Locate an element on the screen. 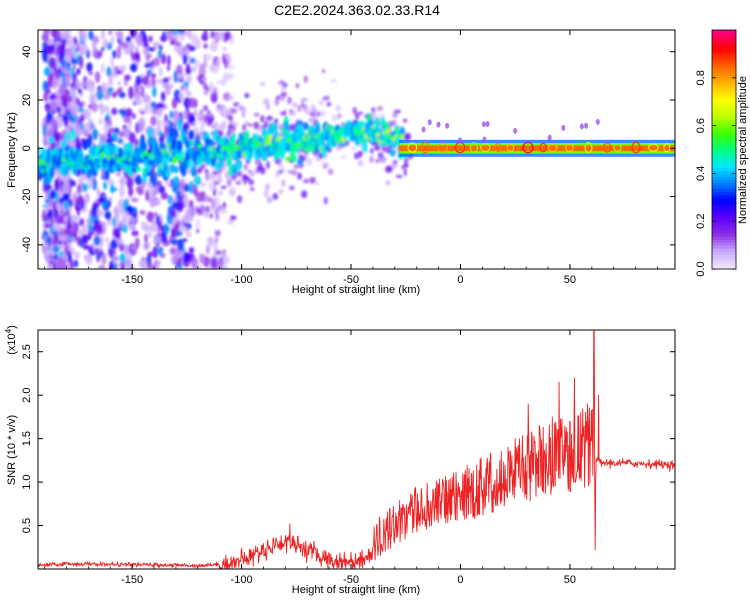 The height and width of the screenshot is (600, 750). colorbar-label: Normalized spectral amplitude is located at coordinates (743, 150).